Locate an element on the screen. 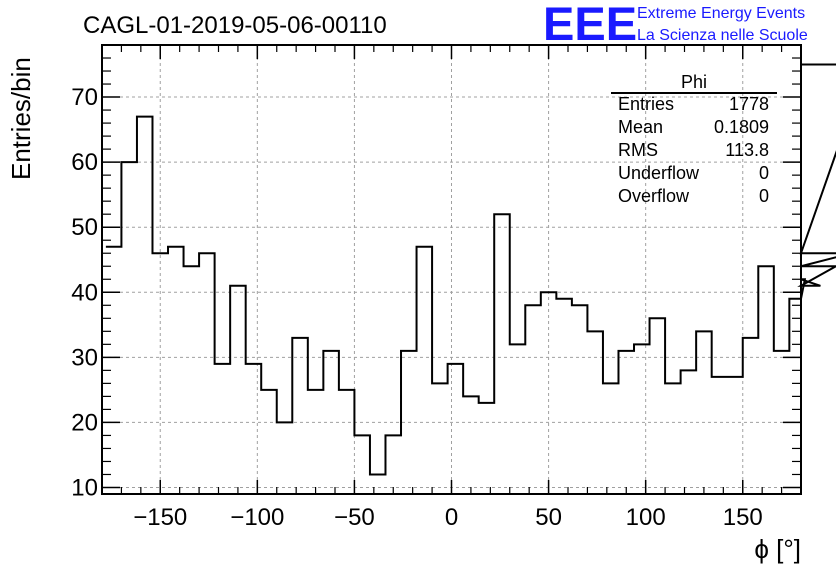  x-tick-label: 0 is located at coordinates (451, 517).